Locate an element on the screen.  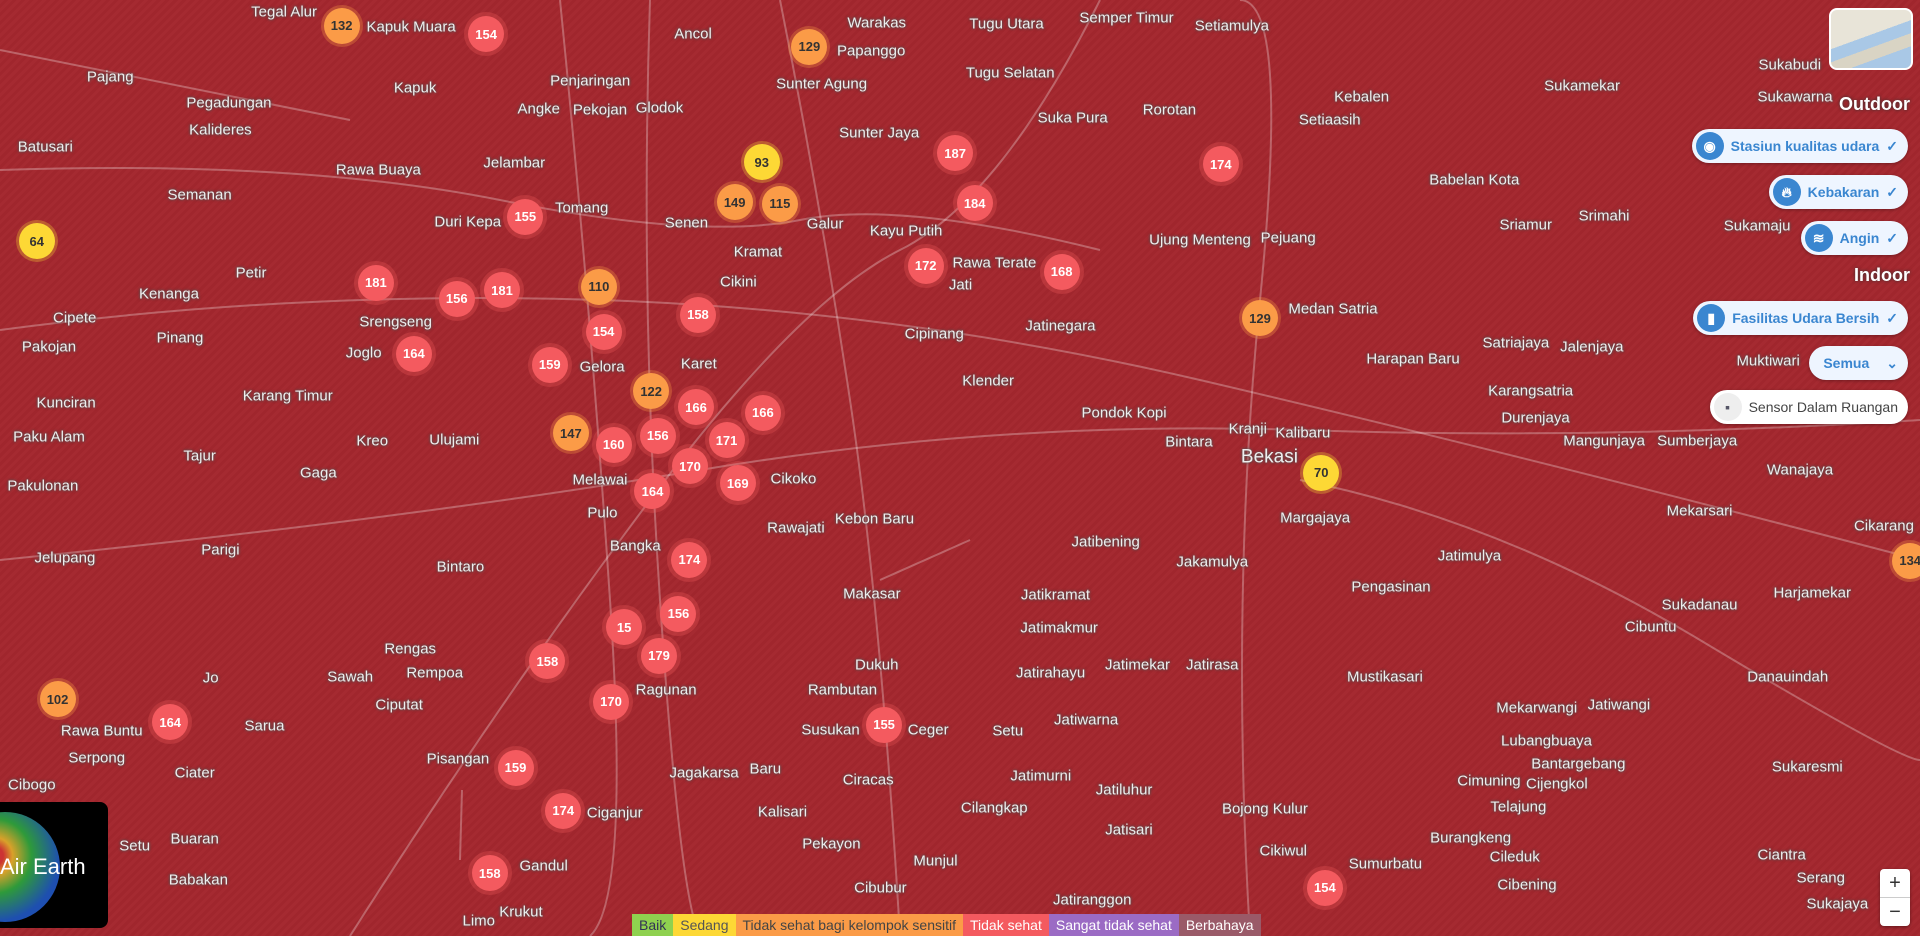
place-label: Harjamekar is located at coordinates (1812, 593).